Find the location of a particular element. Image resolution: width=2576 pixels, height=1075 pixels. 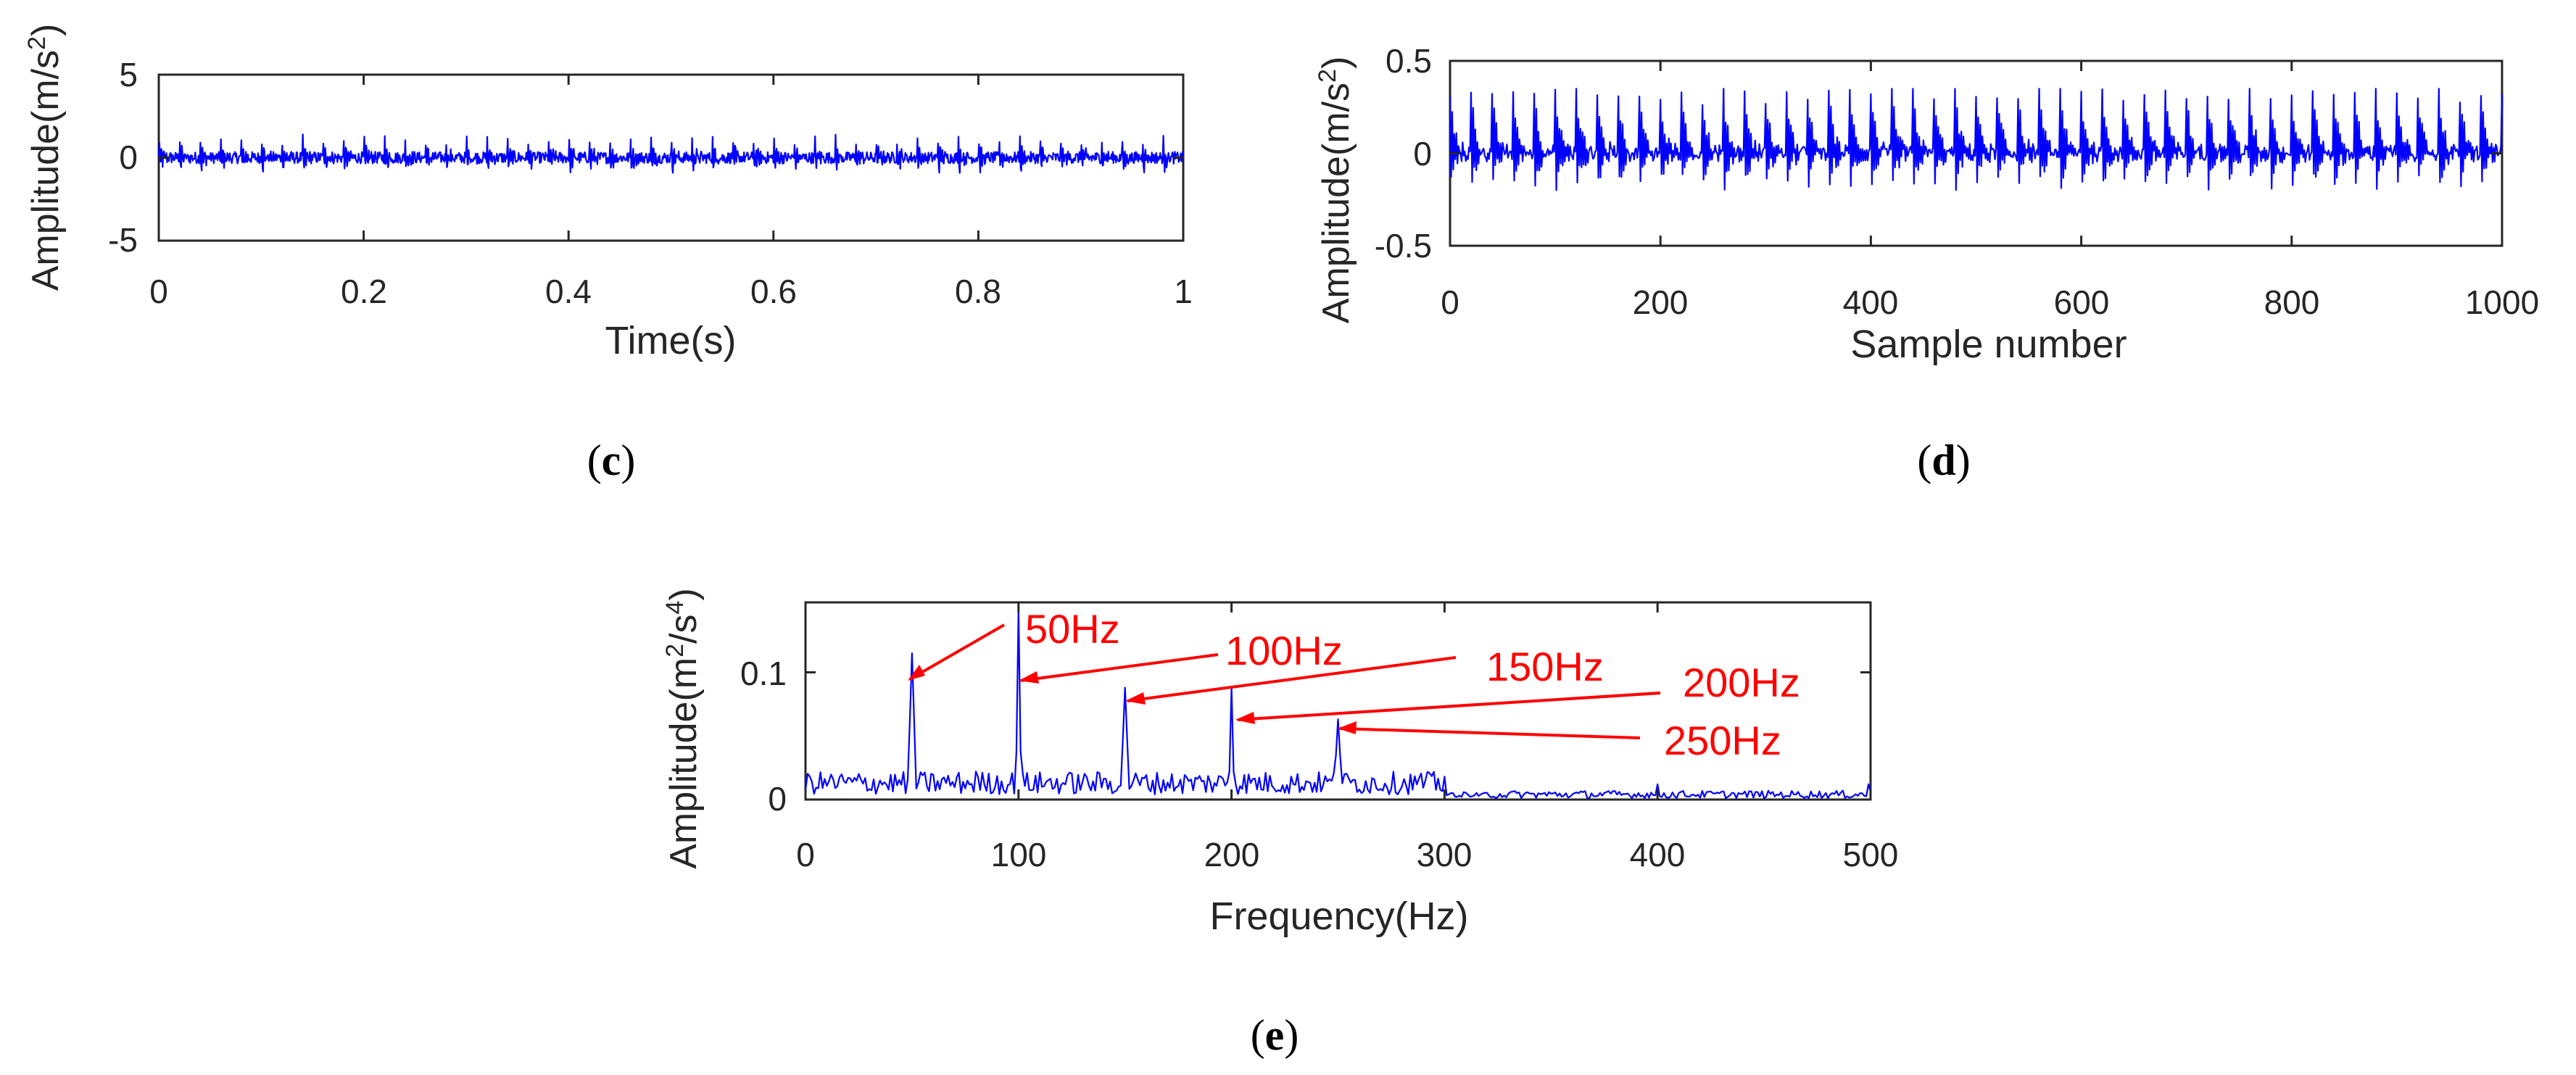

x-tick-label: 0.2 is located at coordinates (364, 291).